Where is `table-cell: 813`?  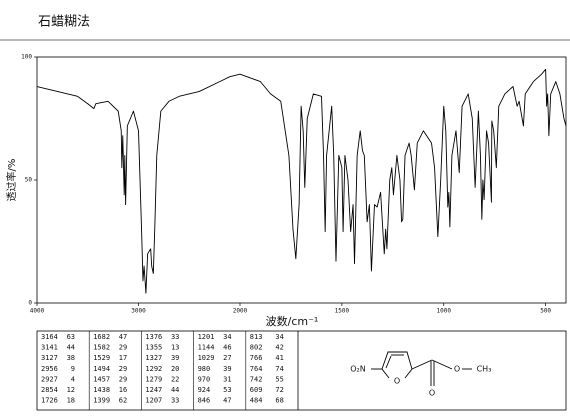
table-cell: 813 is located at coordinates (256, 337).